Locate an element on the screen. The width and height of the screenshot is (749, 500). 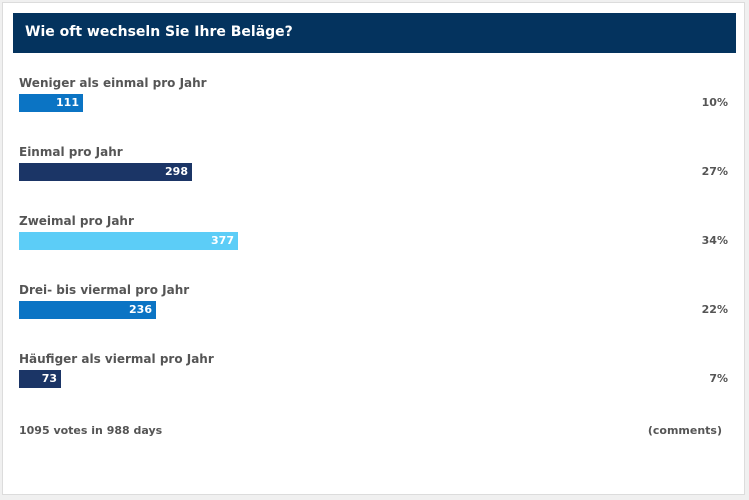
poll-row: Weniger als einmal pro Jahr 111 10% is located at coordinates (374, 100).